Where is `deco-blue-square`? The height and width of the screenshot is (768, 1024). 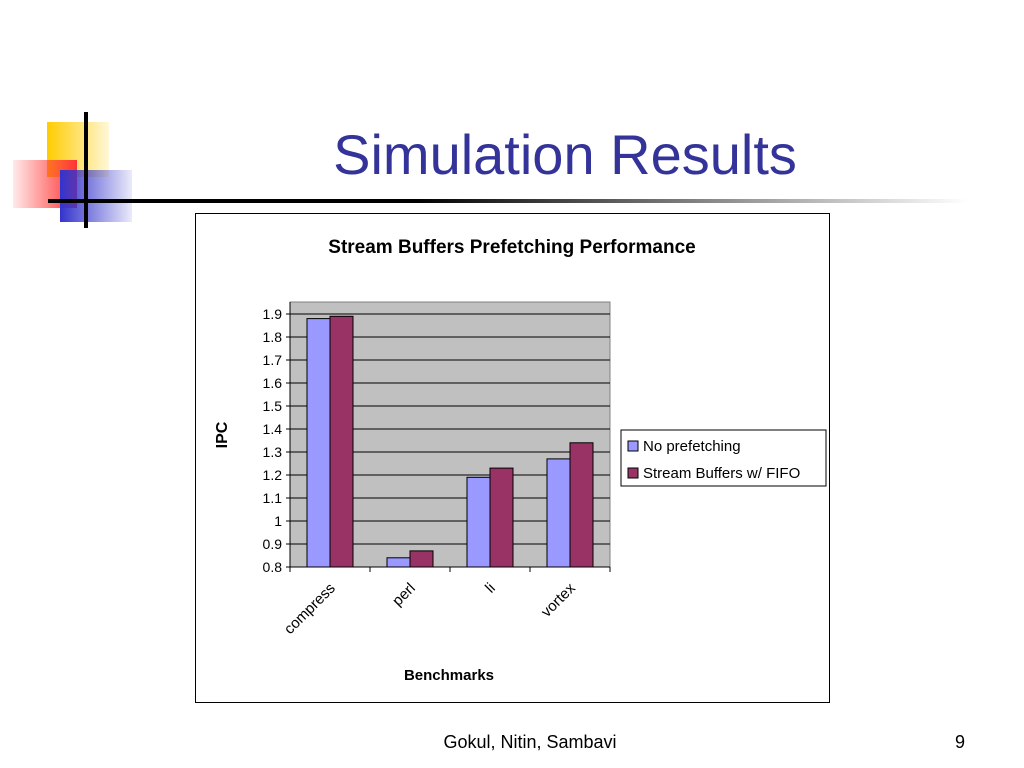
deco-blue-square is located at coordinates (96, 196).